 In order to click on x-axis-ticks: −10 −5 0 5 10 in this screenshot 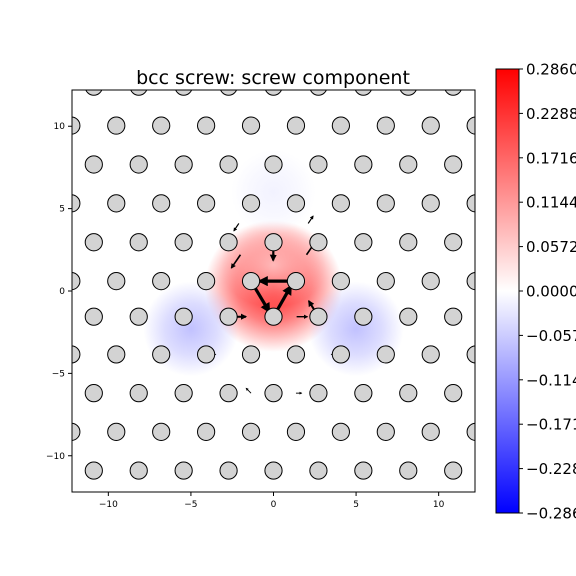, I will do `click(272, 501)`.